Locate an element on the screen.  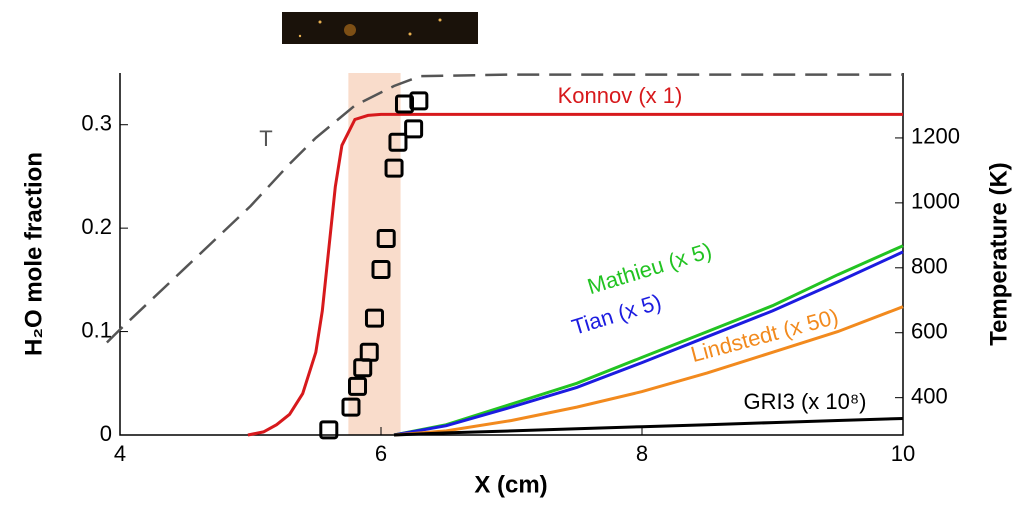
x-tick-label: 6 is located at coordinates (381, 453).